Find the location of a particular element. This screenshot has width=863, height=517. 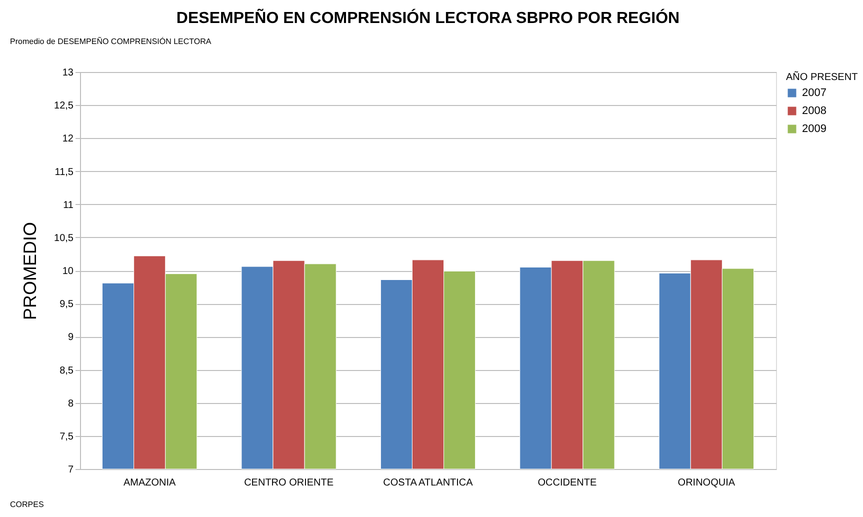

y-tick-label: 7,5 is located at coordinates (67, 436).